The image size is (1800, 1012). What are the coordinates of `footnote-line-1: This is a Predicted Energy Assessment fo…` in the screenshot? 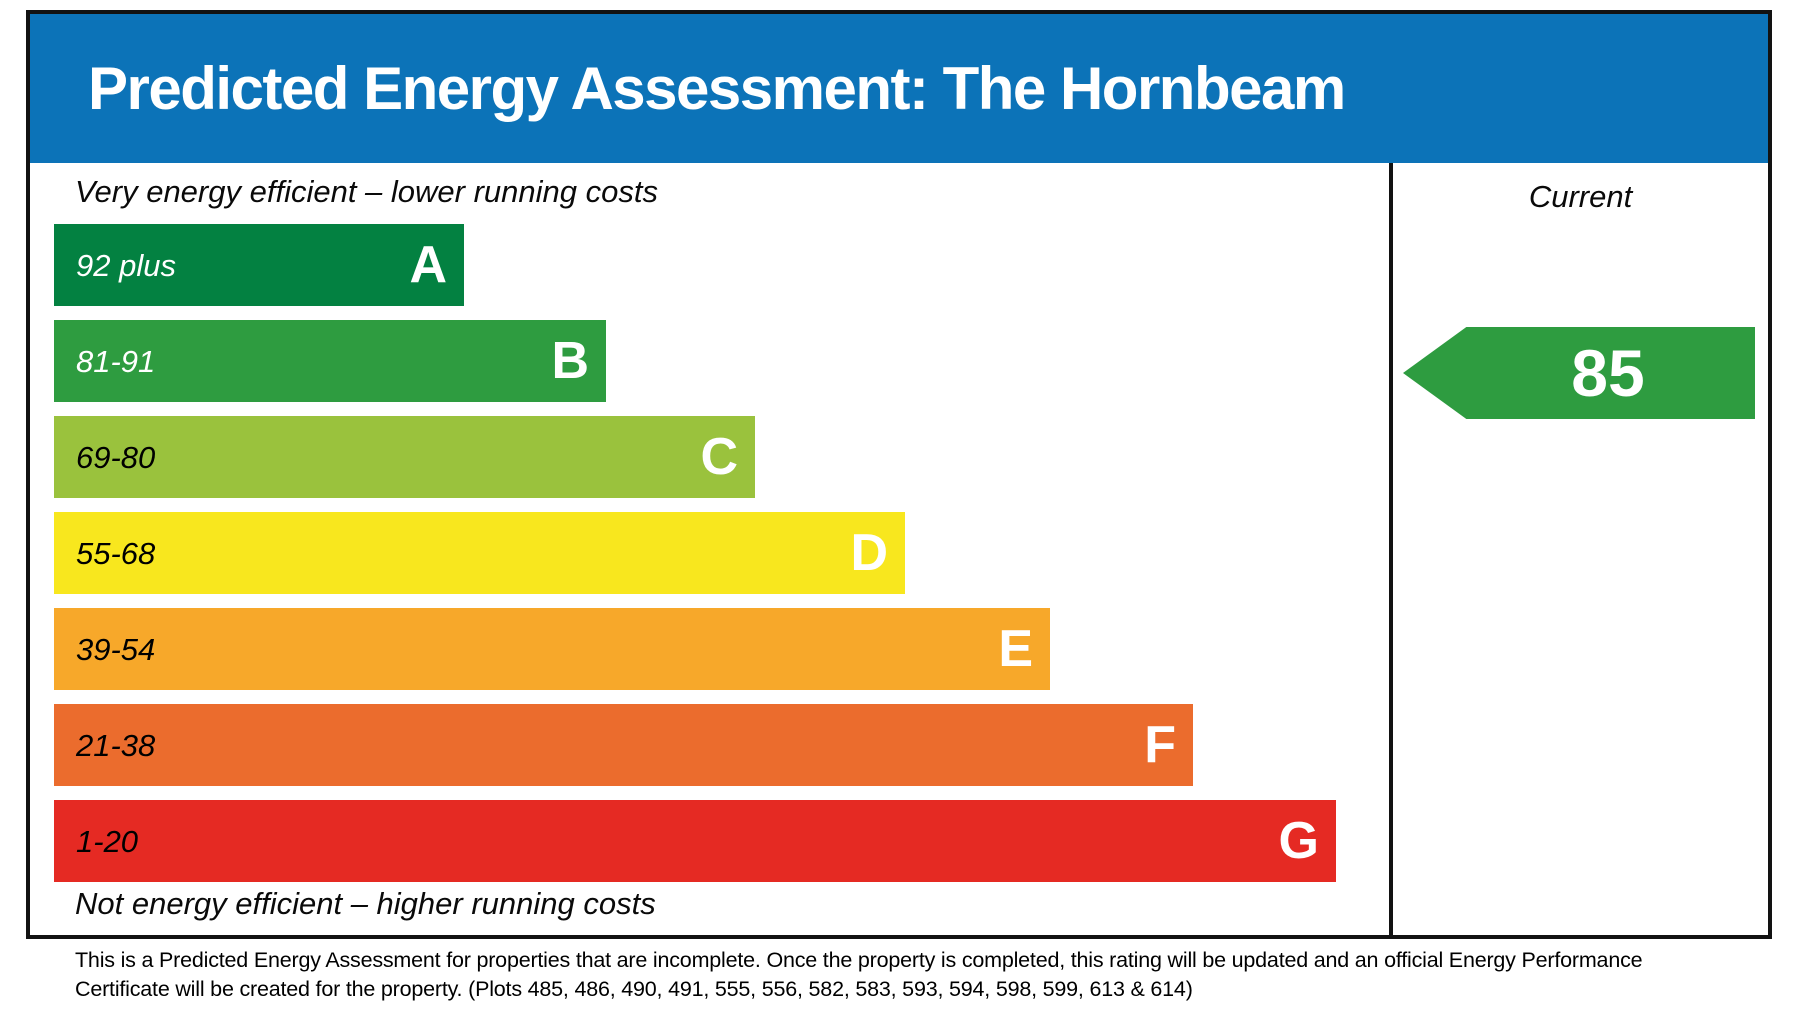 It's located at (859, 960).